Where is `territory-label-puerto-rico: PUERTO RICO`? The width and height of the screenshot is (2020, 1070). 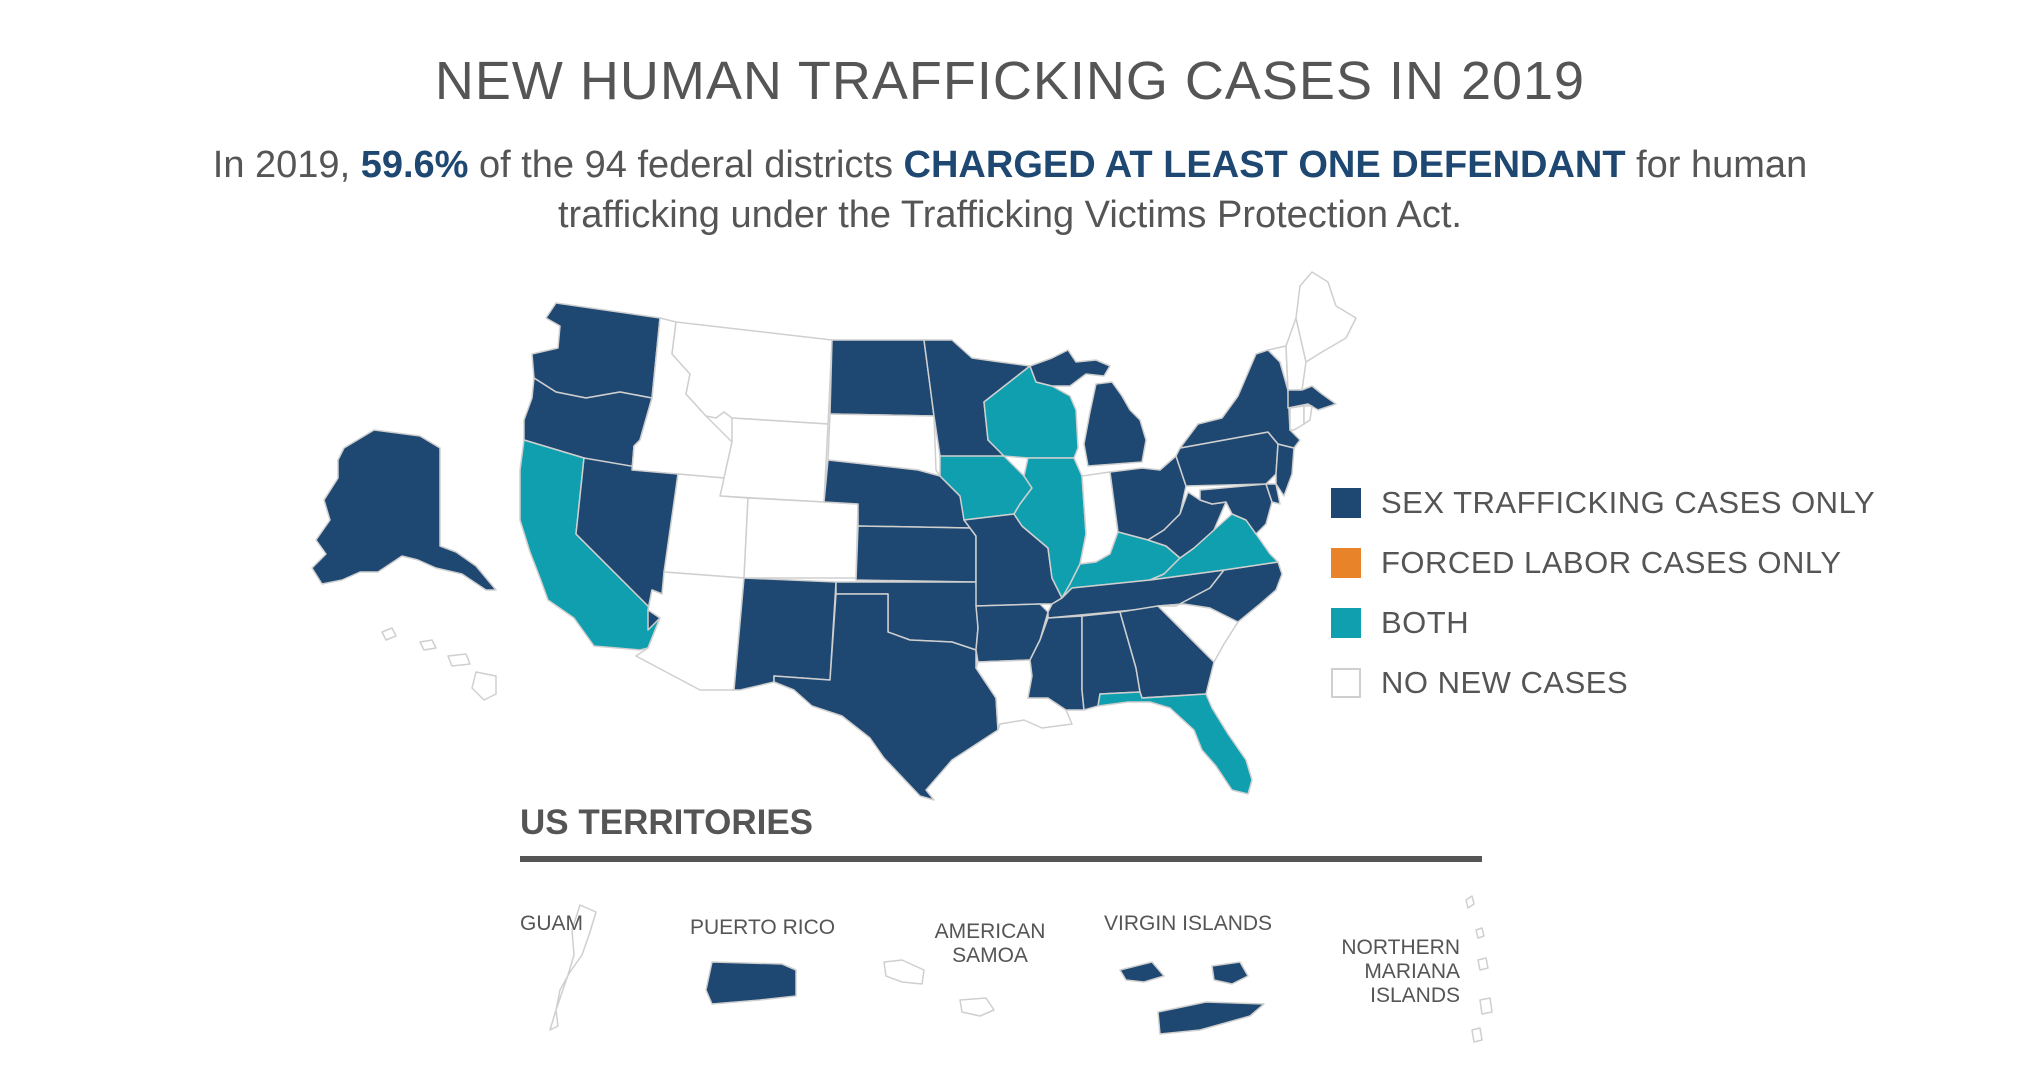 territory-label-puerto-rico: PUERTO RICO is located at coordinates (763, 927).